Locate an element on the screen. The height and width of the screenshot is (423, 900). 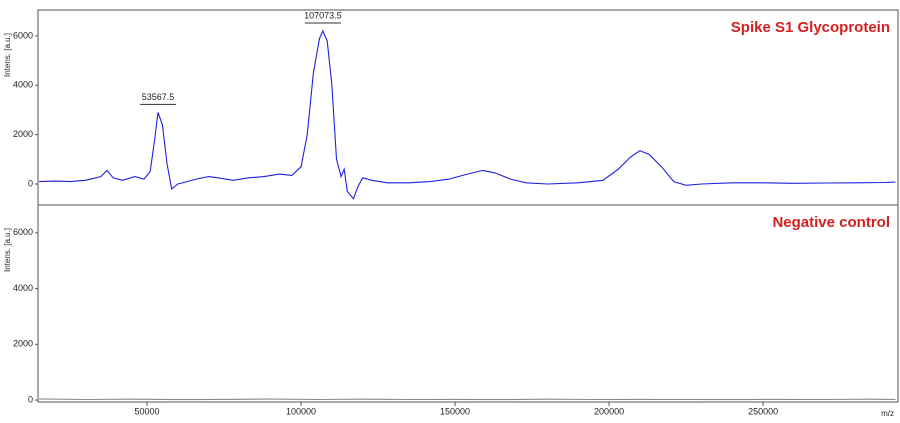
panel-title: Spike S1 Glycoprotein is located at coordinates (810, 27).